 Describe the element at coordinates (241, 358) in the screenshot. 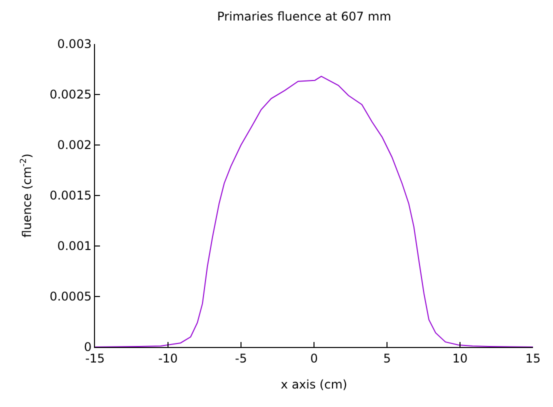

I see `x-tick-label: -5` at that location.